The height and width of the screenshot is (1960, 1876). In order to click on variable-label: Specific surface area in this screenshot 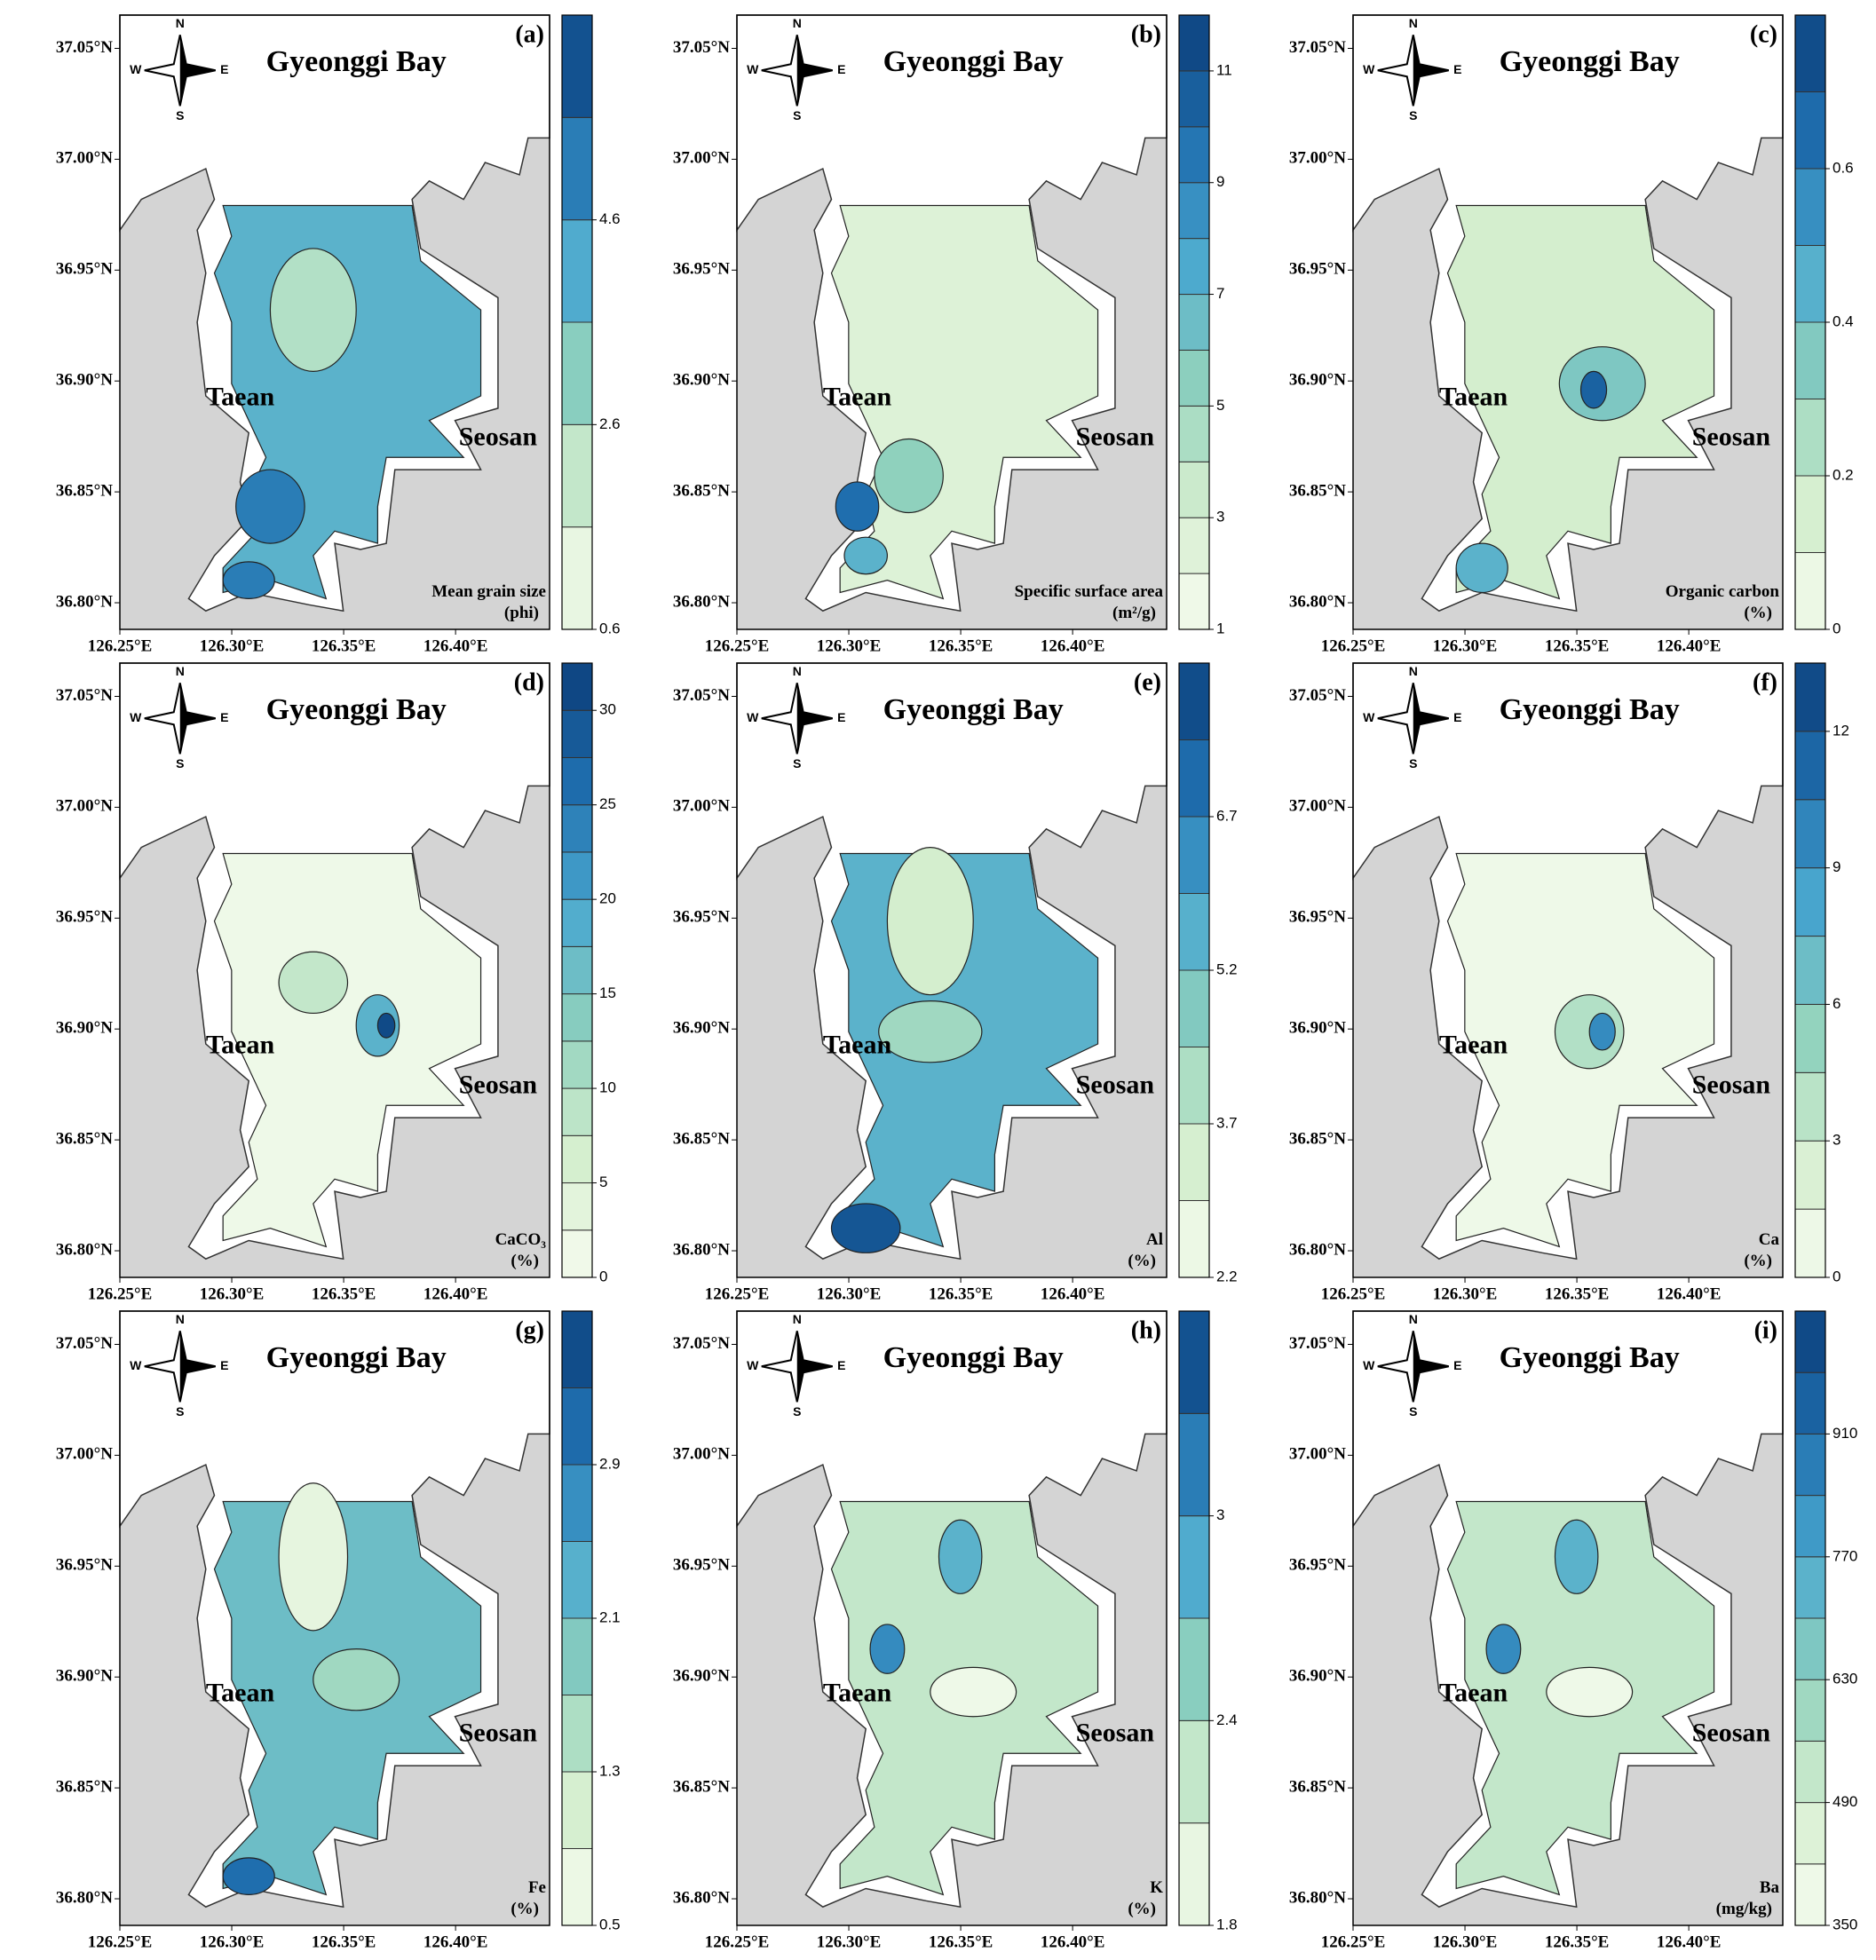, I will do `click(1089, 591)`.